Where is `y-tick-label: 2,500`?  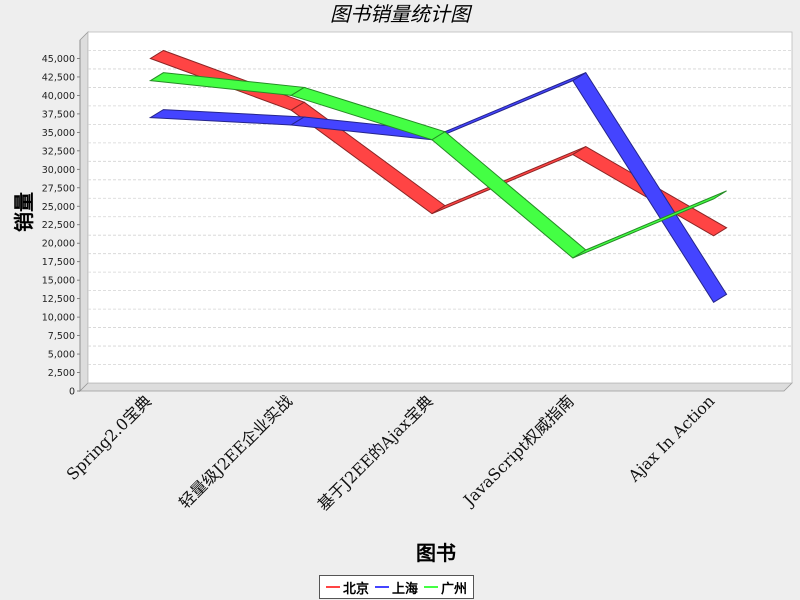 y-tick-label: 2,500 is located at coordinates (61, 373).